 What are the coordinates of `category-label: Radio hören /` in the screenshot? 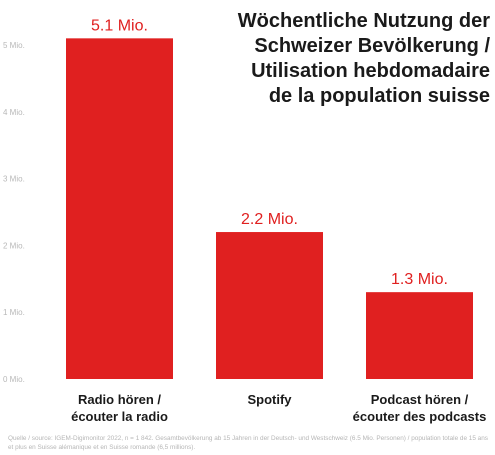 It's located at (119, 399).